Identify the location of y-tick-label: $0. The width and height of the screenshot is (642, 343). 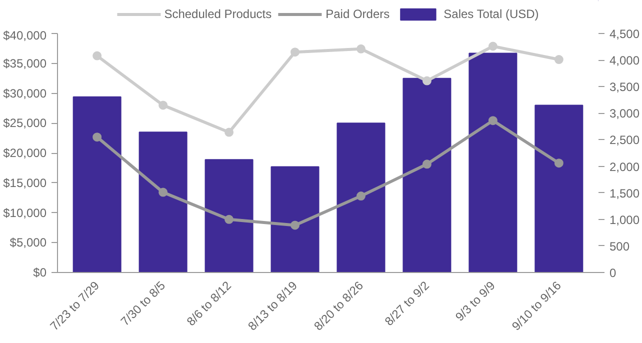
(40, 273).